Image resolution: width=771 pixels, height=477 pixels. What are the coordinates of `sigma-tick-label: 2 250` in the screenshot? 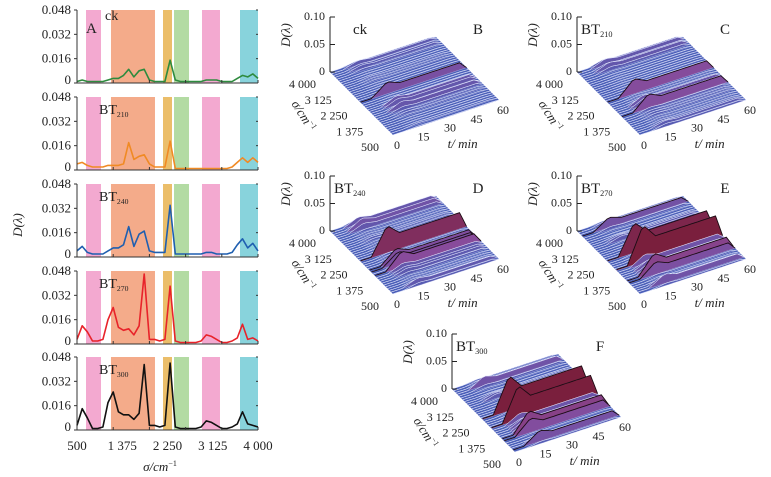 It's located at (334, 275).